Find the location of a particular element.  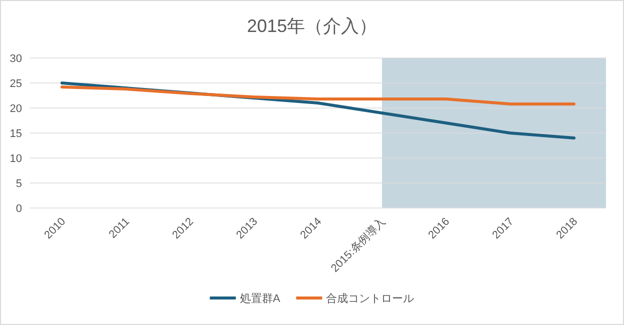

chart-title: 2015年（介入） is located at coordinates (312, 26).